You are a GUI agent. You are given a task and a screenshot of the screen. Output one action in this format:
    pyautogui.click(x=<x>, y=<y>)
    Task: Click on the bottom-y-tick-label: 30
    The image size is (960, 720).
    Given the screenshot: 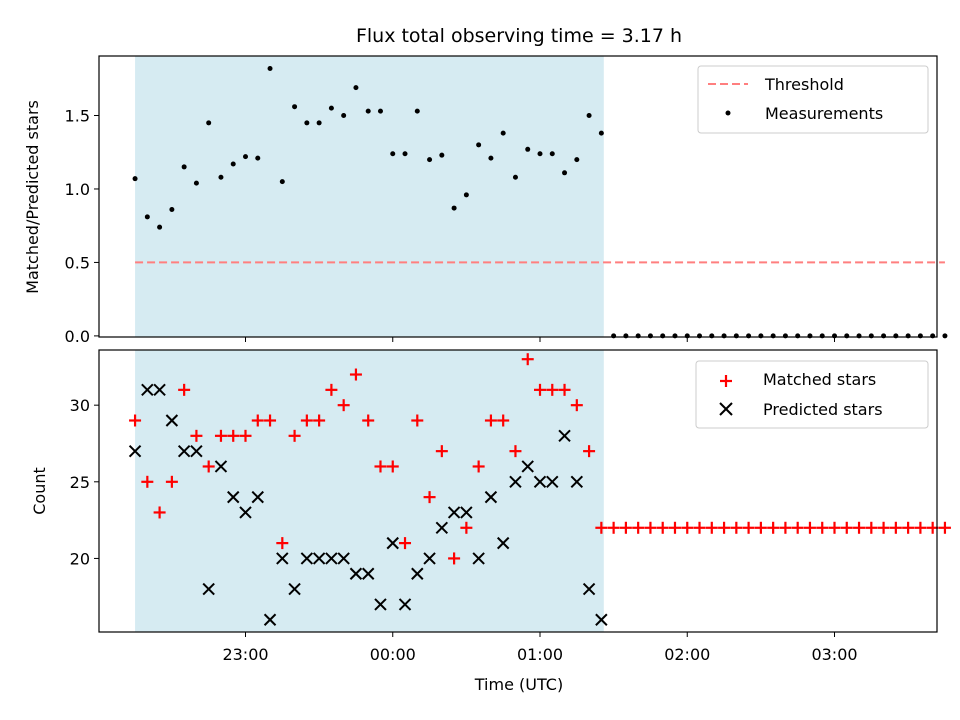 What is the action you would take?
    pyautogui.click(x=80, y=405)
    